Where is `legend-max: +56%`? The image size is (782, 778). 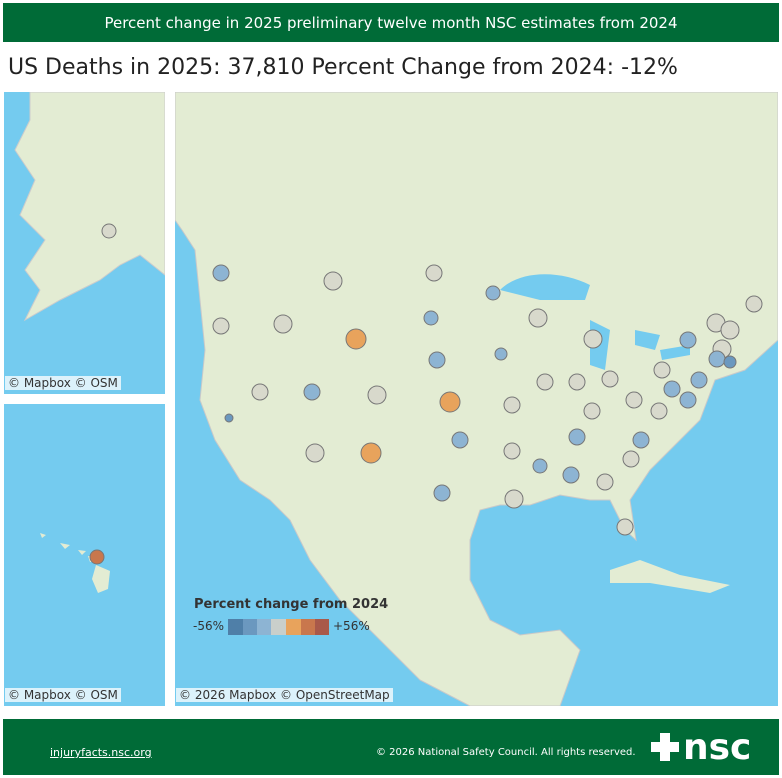
legend-max: +56% is located at coordinates (351, 626).